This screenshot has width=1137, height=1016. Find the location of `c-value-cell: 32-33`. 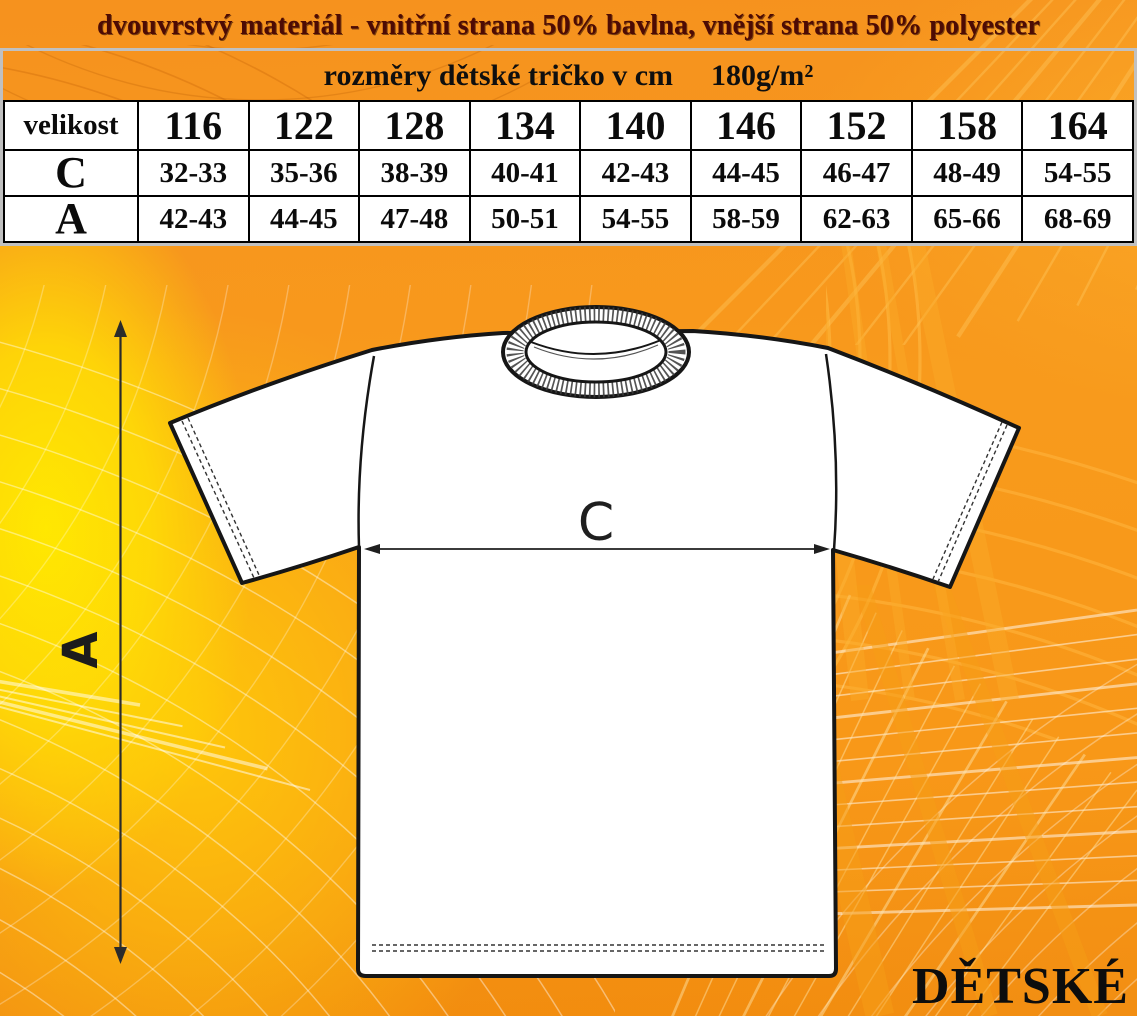

c-value-cell: 32-33 is located at coordinates (193, 173).